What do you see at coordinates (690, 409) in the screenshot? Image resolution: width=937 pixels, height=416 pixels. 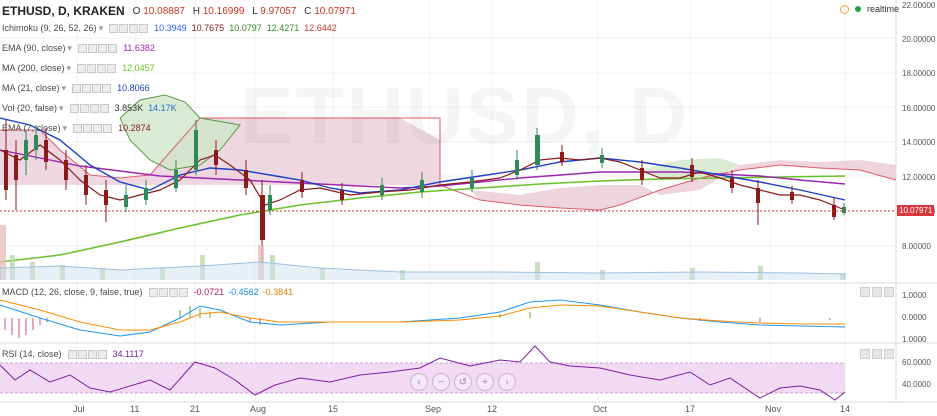 I see `time-tick-label: 17` at bounding box center [690, 409].